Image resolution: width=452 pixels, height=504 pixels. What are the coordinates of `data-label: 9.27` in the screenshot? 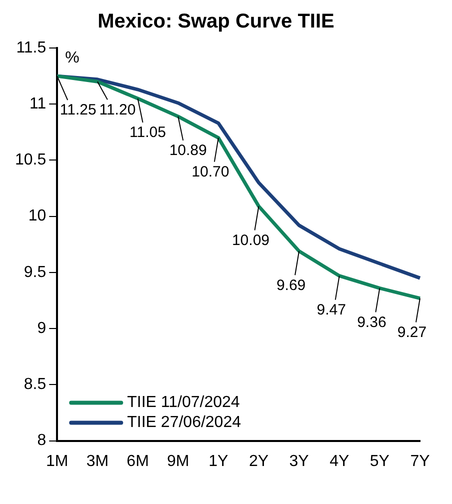 It's located at (412, 332).